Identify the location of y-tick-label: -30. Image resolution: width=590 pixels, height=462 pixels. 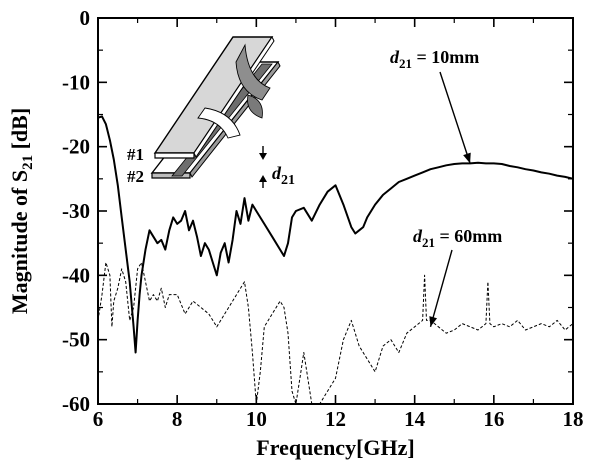
(76, 211).